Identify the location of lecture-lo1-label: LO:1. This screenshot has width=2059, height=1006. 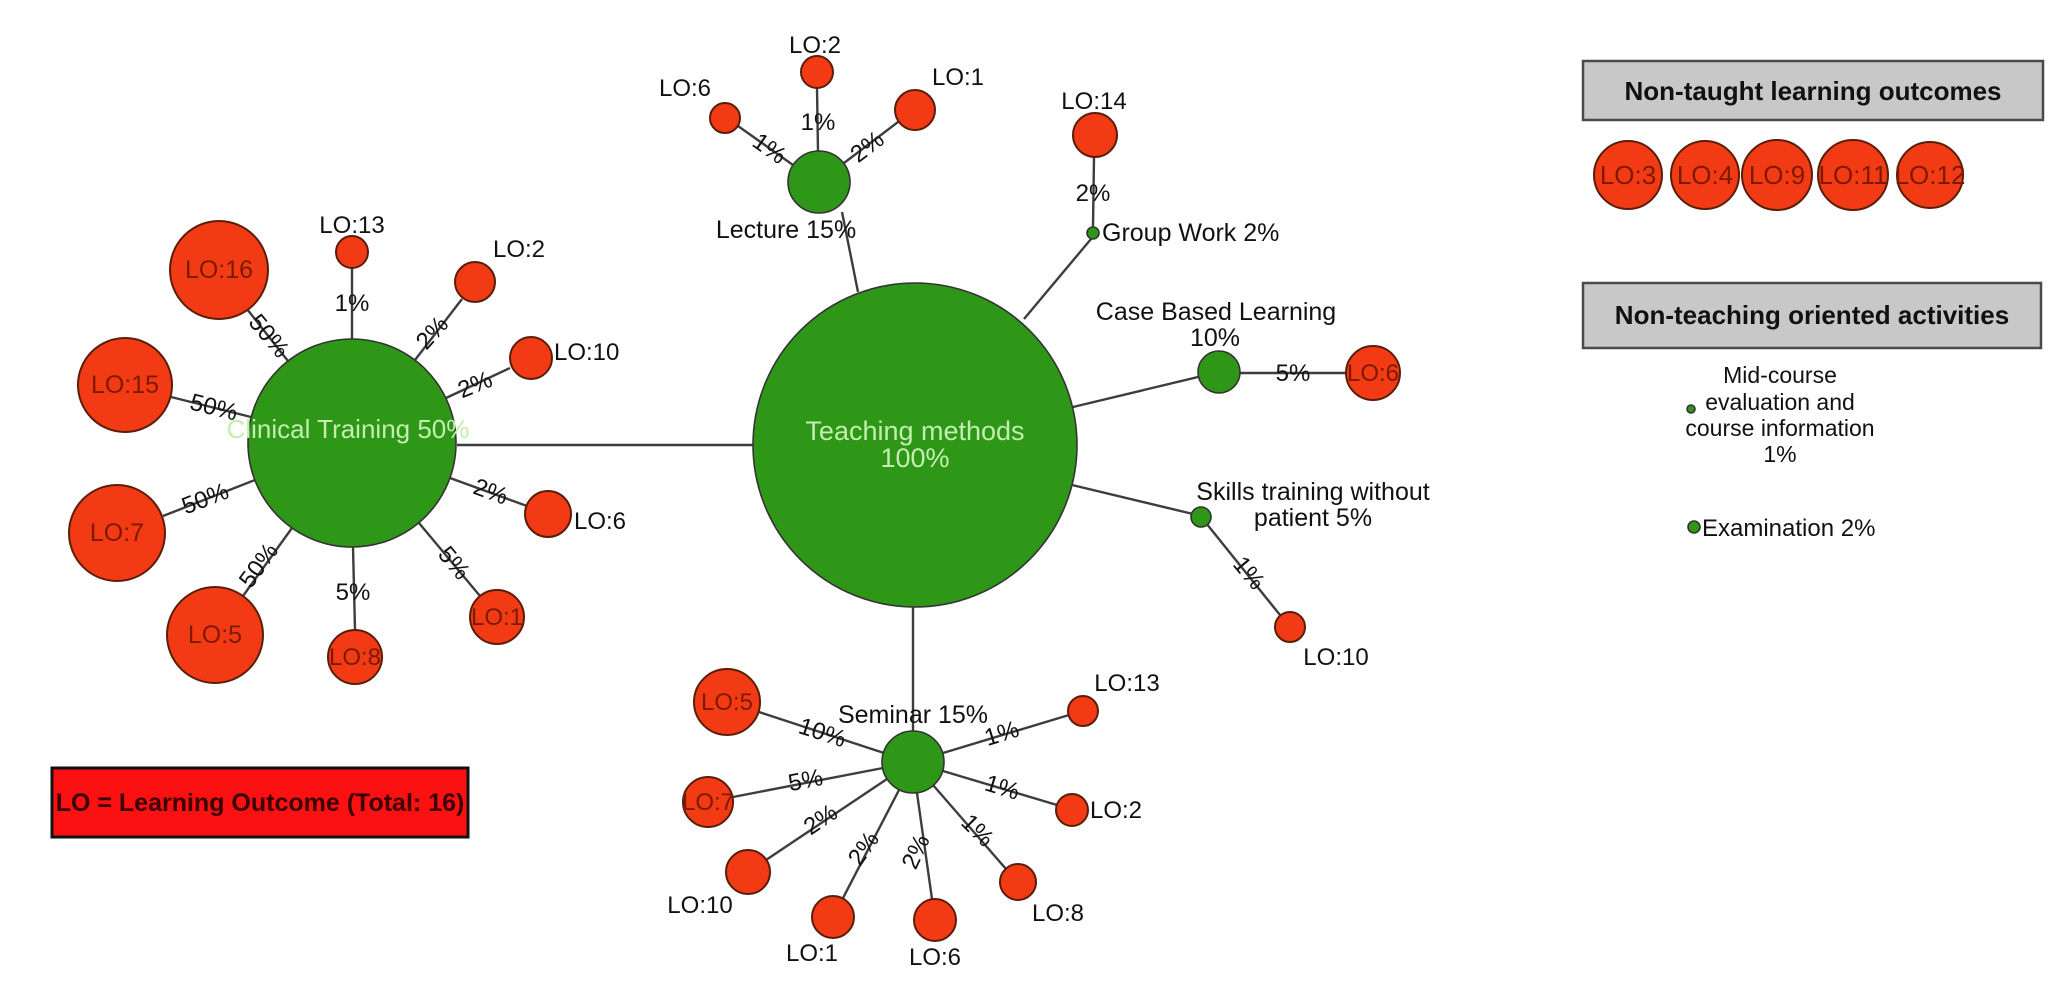
(958, 77).